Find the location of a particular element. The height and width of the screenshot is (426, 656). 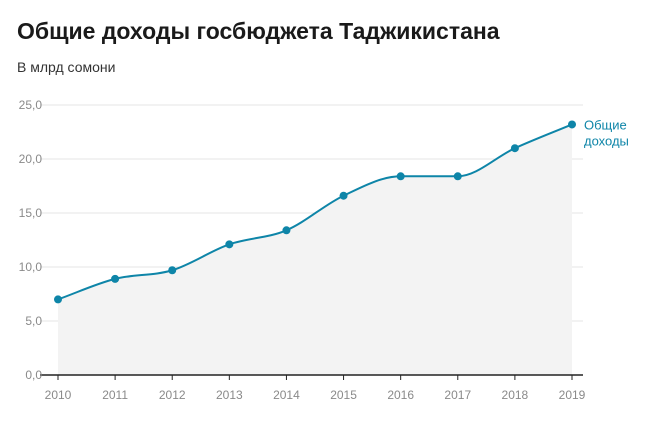

x-tick-label: 2013 is located at coordinates (229, 395).